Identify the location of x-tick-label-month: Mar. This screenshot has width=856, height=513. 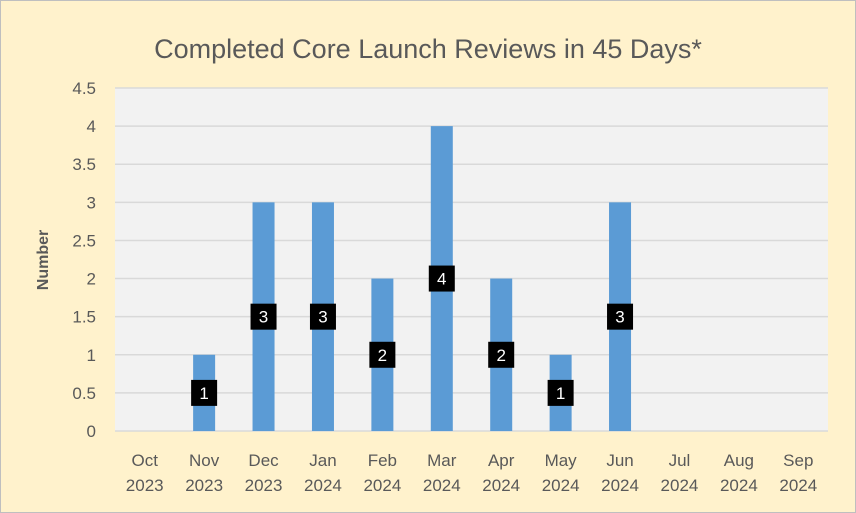
(442, 460).